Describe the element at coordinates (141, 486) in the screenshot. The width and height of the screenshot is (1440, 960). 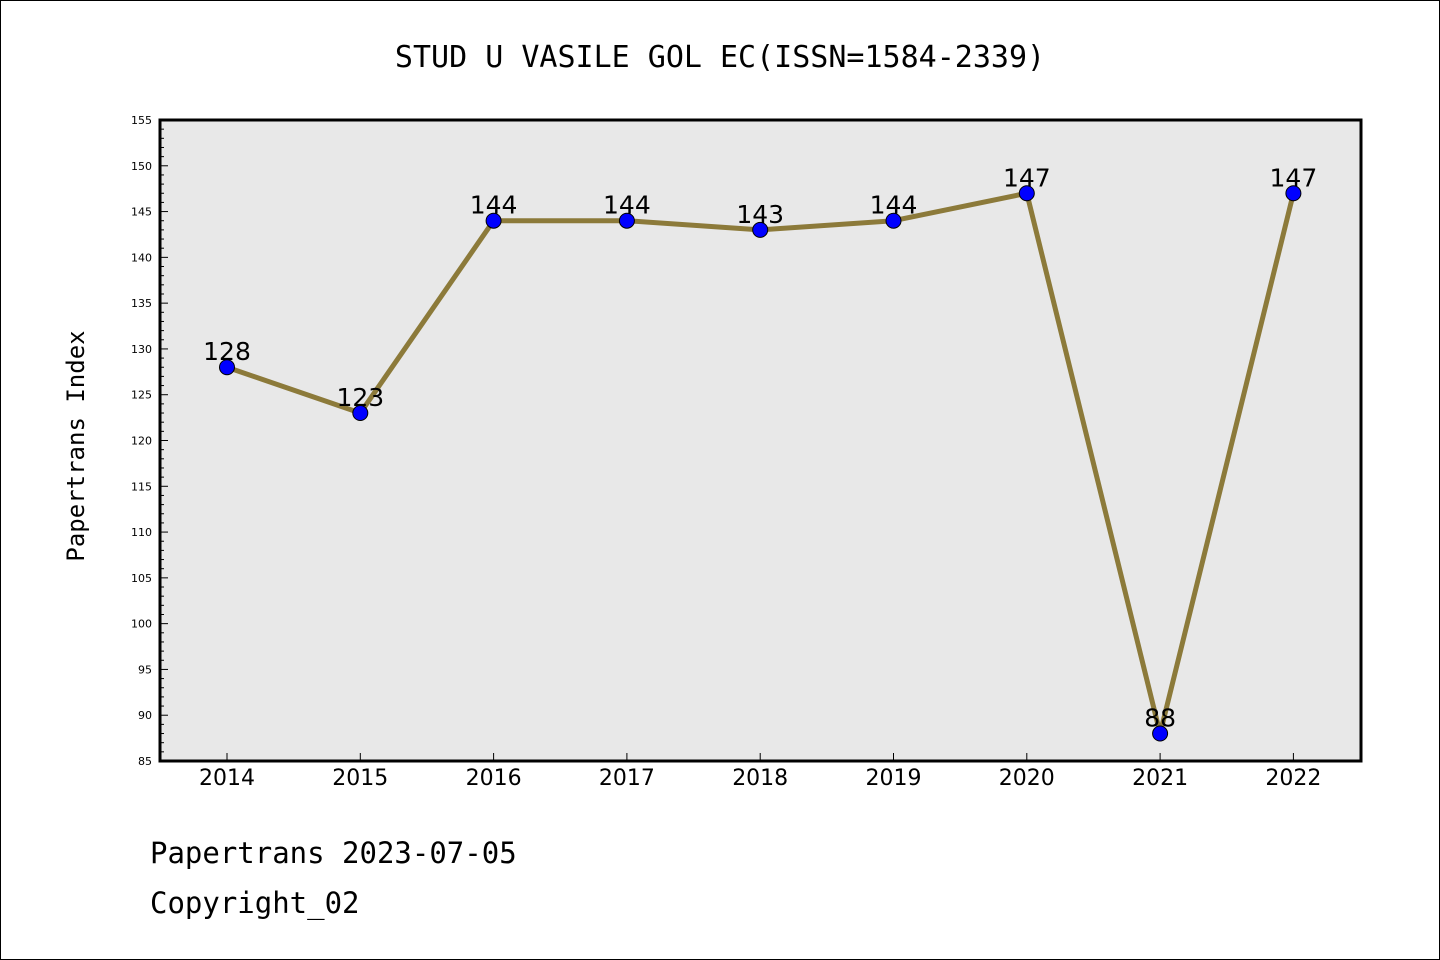
I see `y-tick-label: 115` at that location.